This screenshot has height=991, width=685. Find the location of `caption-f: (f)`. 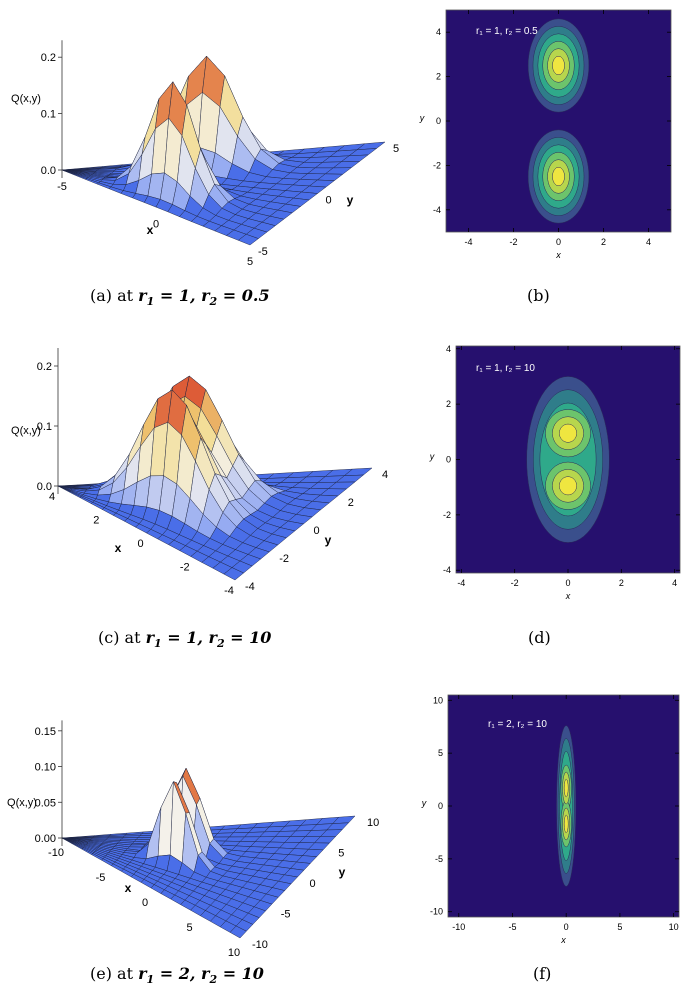

caption-f: (f) is located at coordinates (542, 973).